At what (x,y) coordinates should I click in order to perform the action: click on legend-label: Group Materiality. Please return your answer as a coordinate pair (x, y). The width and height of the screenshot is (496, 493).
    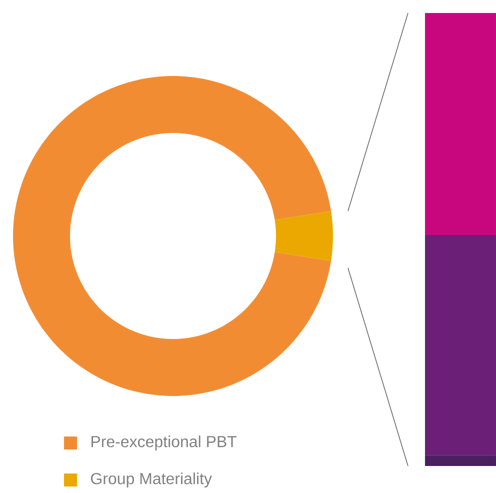
    Looking at the image, I should click on (151, 480).